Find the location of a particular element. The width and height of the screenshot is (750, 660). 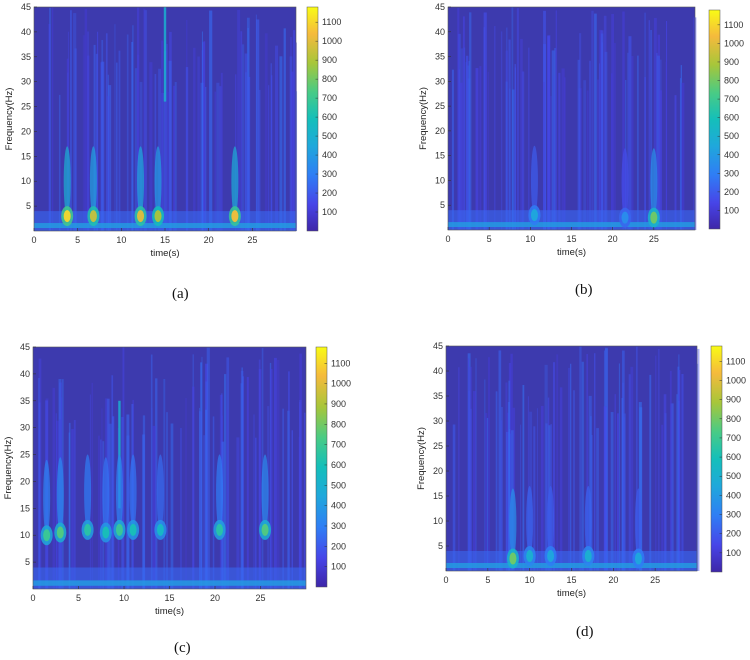

spectral-stripe is located at coordinates (119, 454).